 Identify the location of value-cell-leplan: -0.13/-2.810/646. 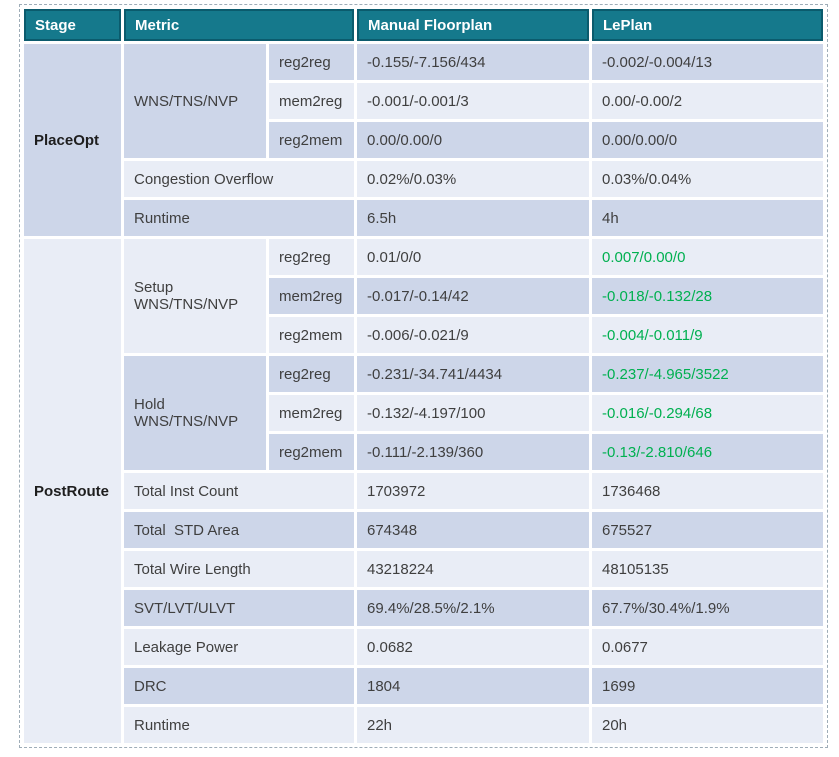
(707, 452).